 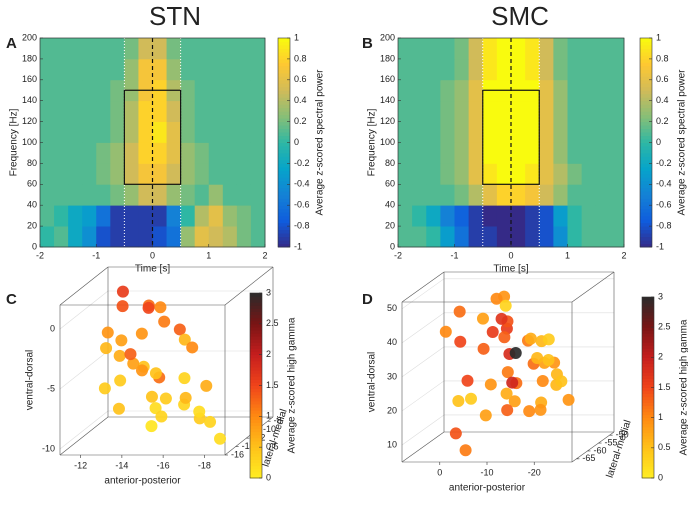 I want to click on y-tick-label: 120, so click(x=387, y=121).